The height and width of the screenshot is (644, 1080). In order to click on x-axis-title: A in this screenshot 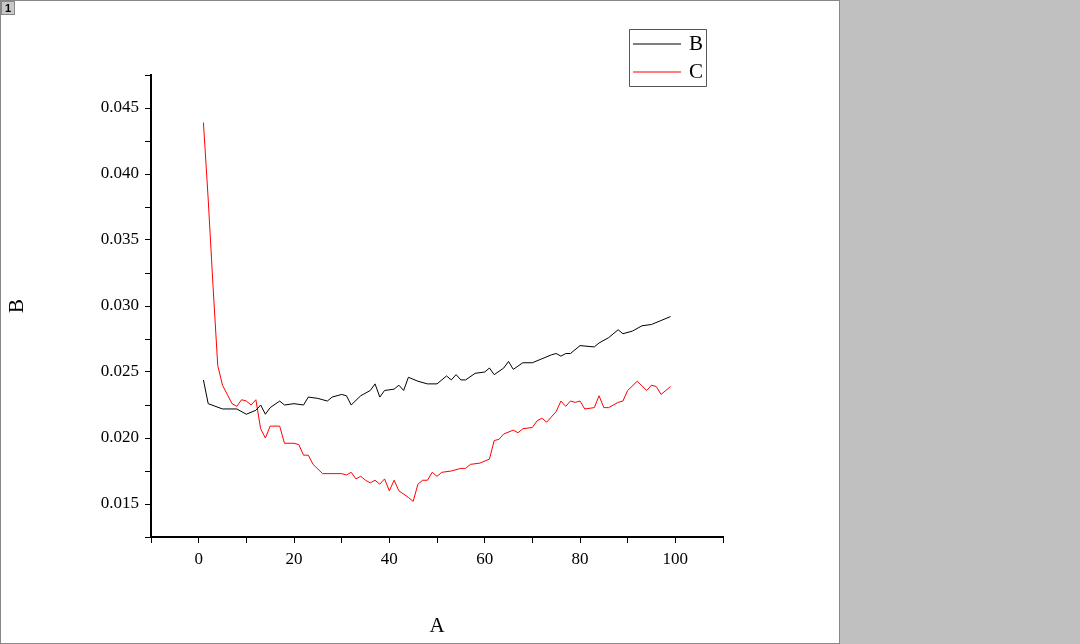, I will do `click(437, 624)`.